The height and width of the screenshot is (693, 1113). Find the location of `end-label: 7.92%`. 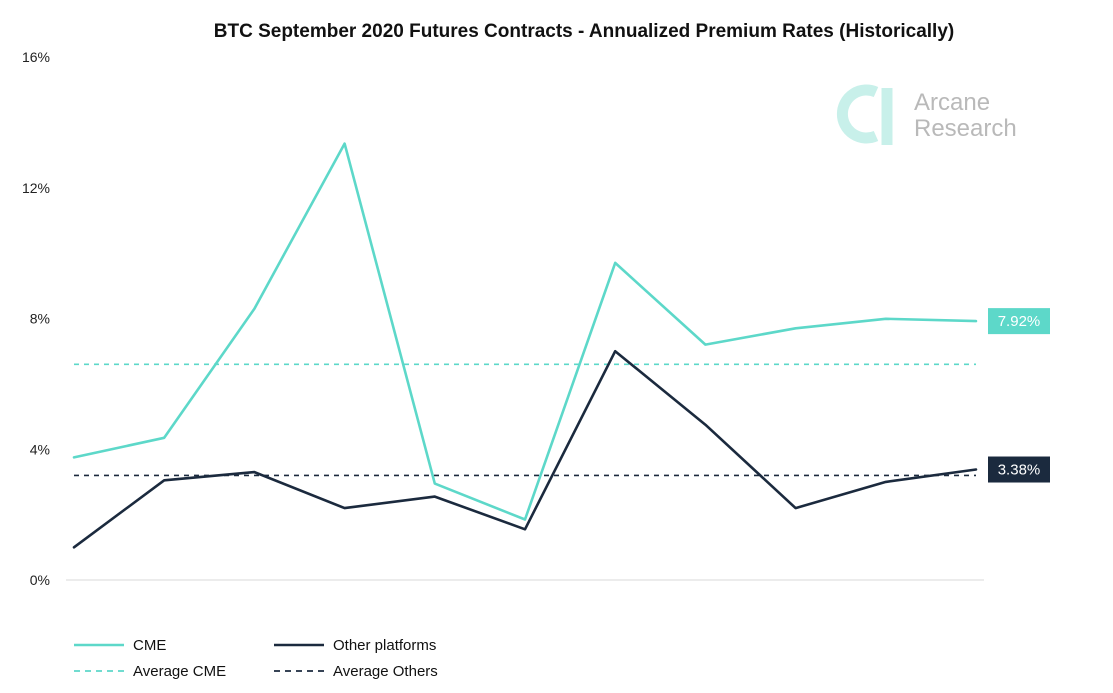

end-label: 7.92% is located at coordinates (1019, 321).